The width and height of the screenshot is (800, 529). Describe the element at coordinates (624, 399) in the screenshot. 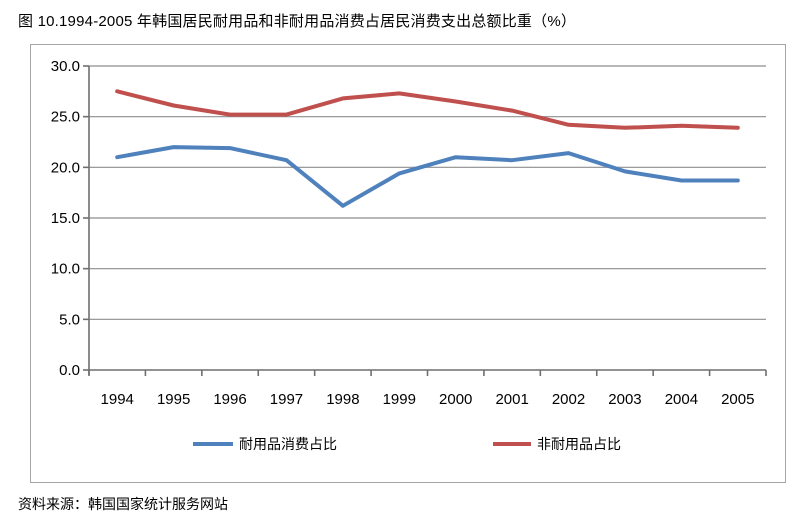

I see `x-tick-label: 2003` at that location.